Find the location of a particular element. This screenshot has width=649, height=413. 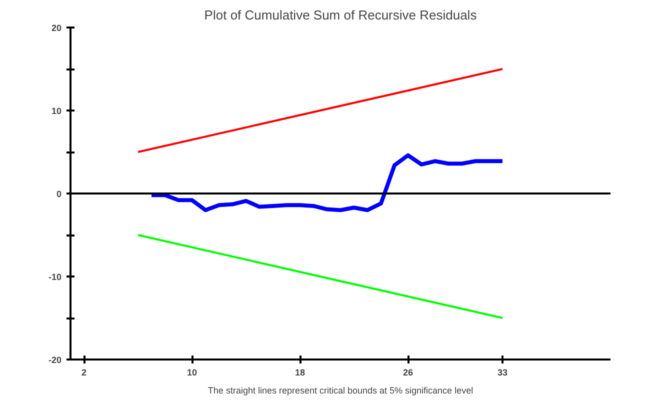

x-tick-label: 33 is located at coordinates (502, 373).